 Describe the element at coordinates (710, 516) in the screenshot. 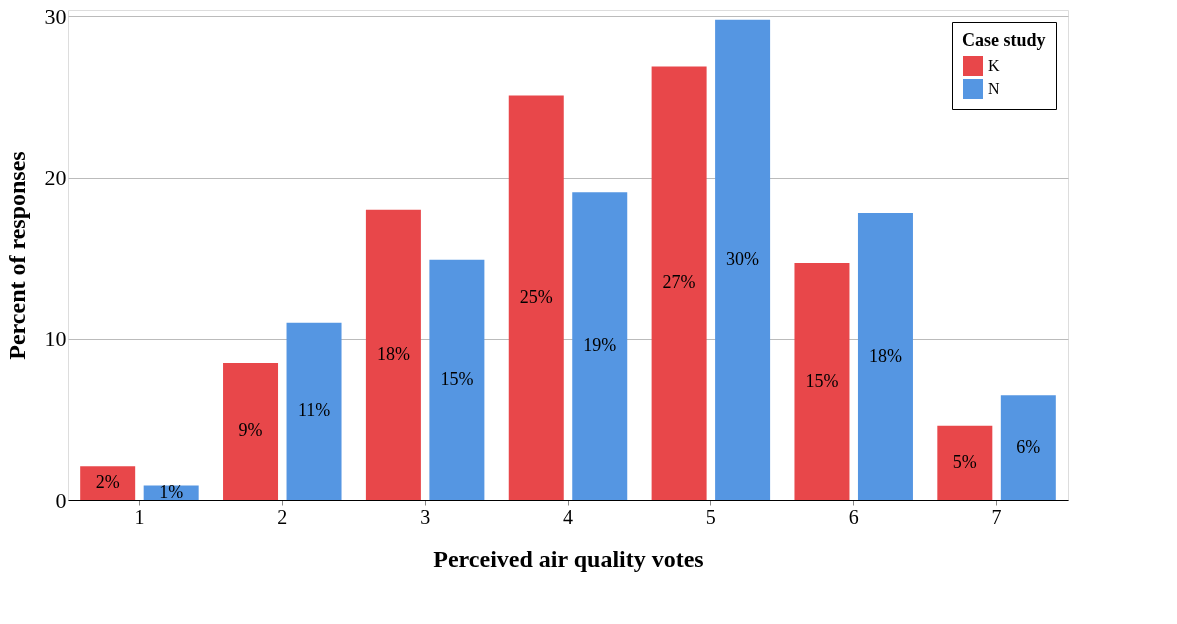

I see `x-tick-label: 5` at that location.